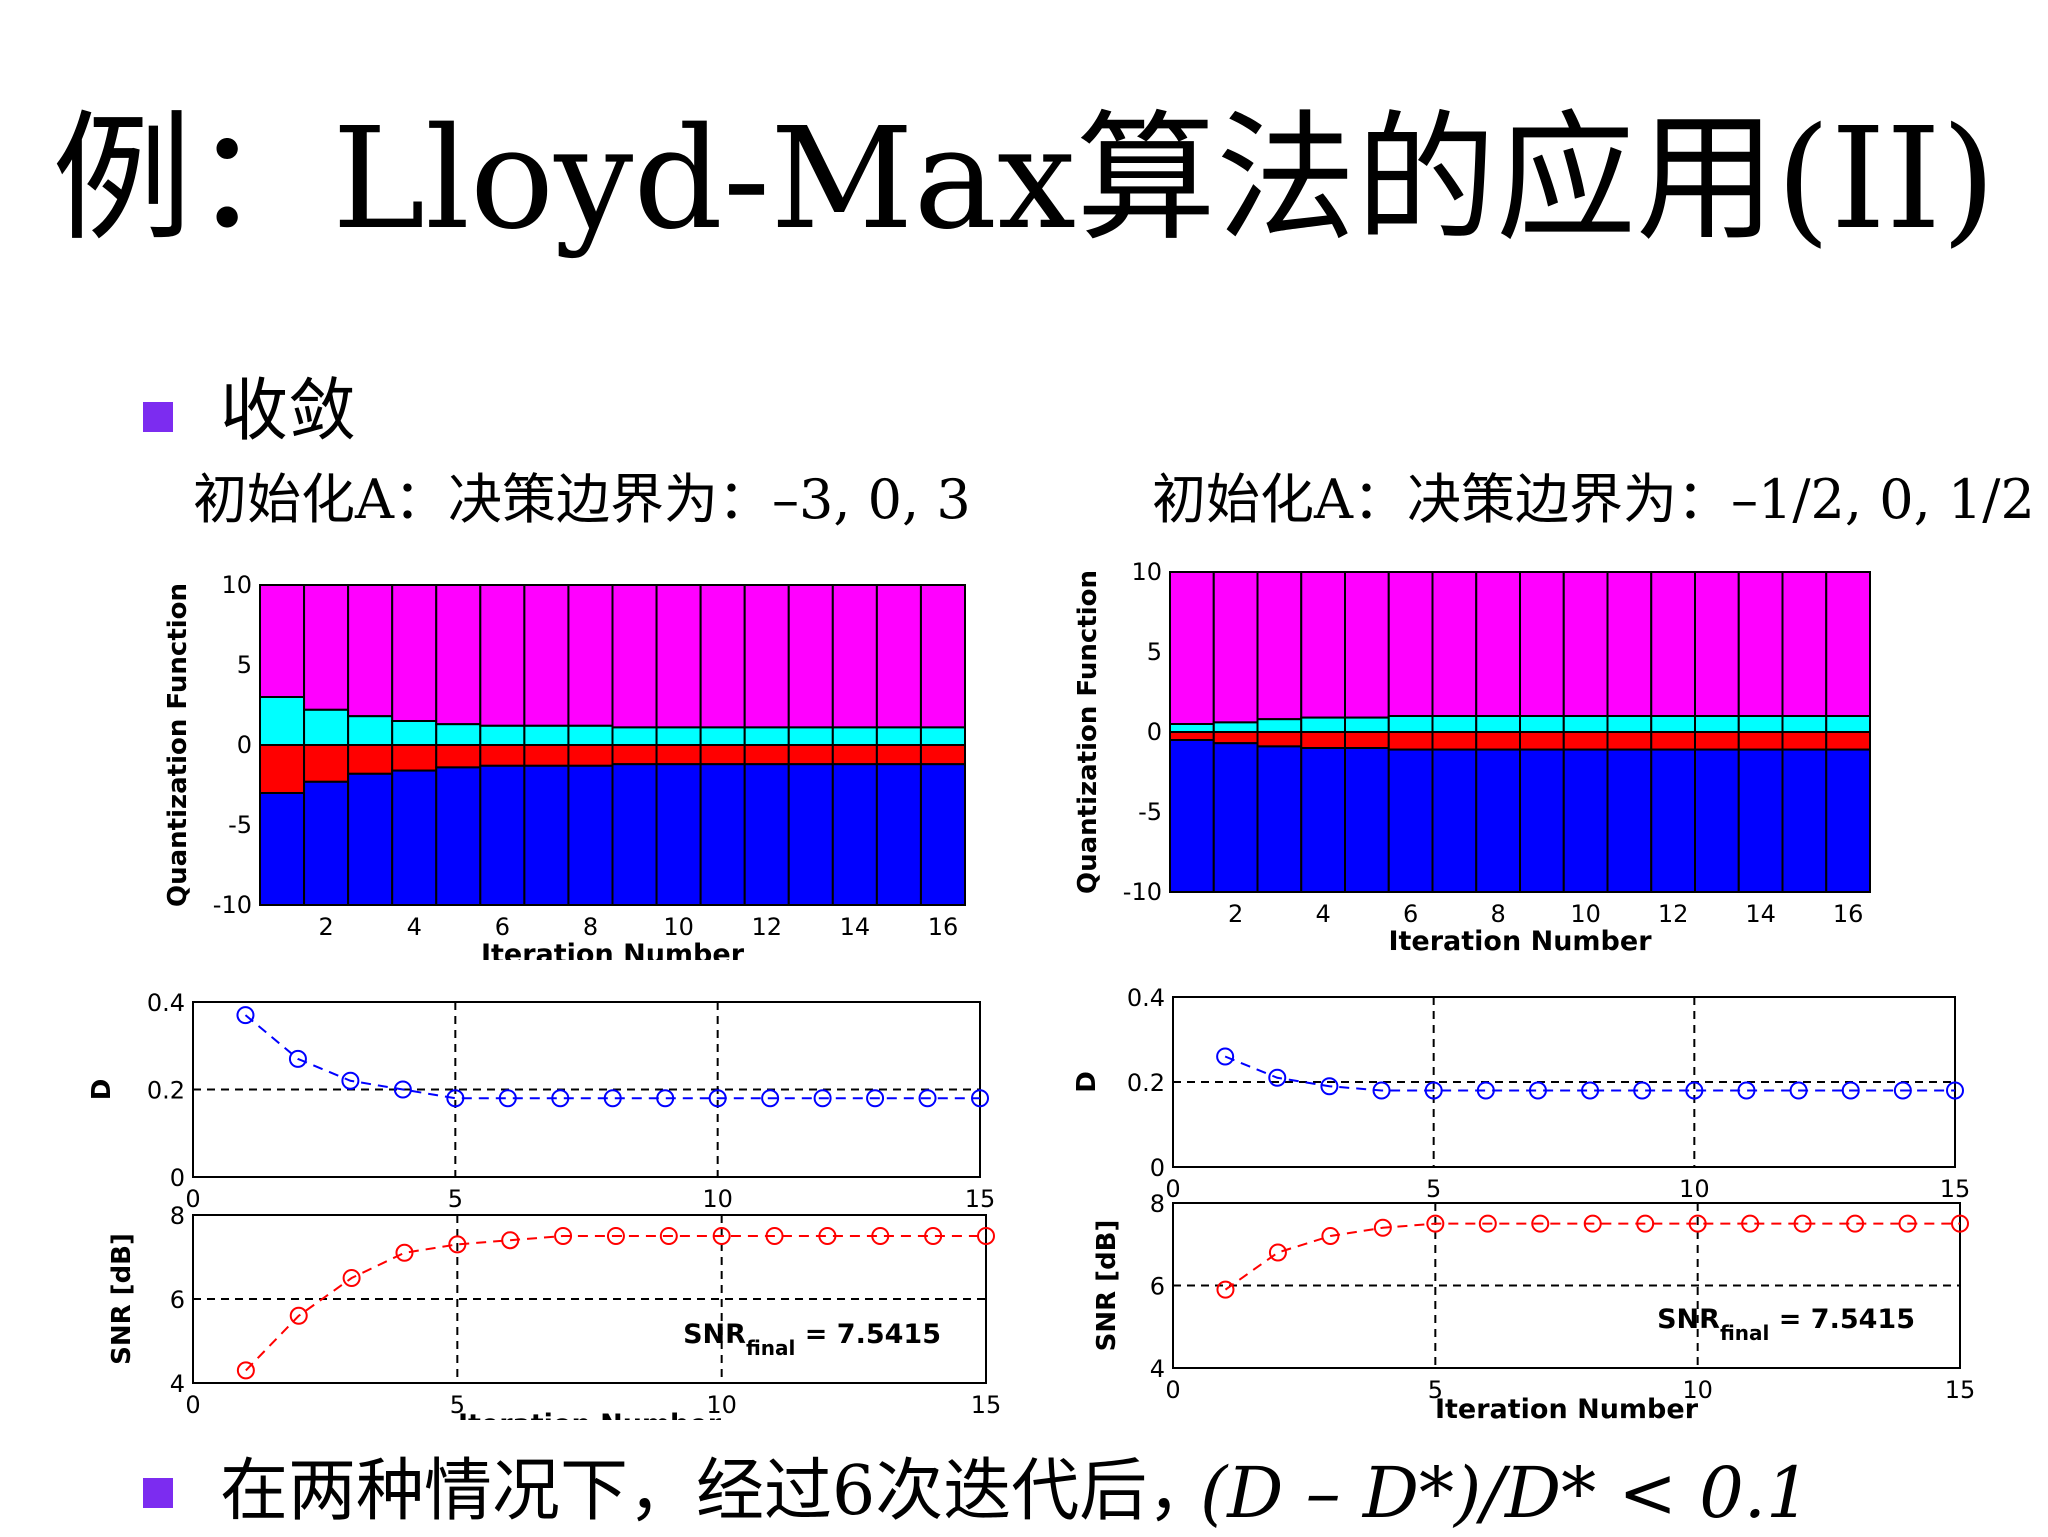 The height and width of the screenshot is (1537, 2048). I want to click on y-tick-label: 10, so click(1146, 572).